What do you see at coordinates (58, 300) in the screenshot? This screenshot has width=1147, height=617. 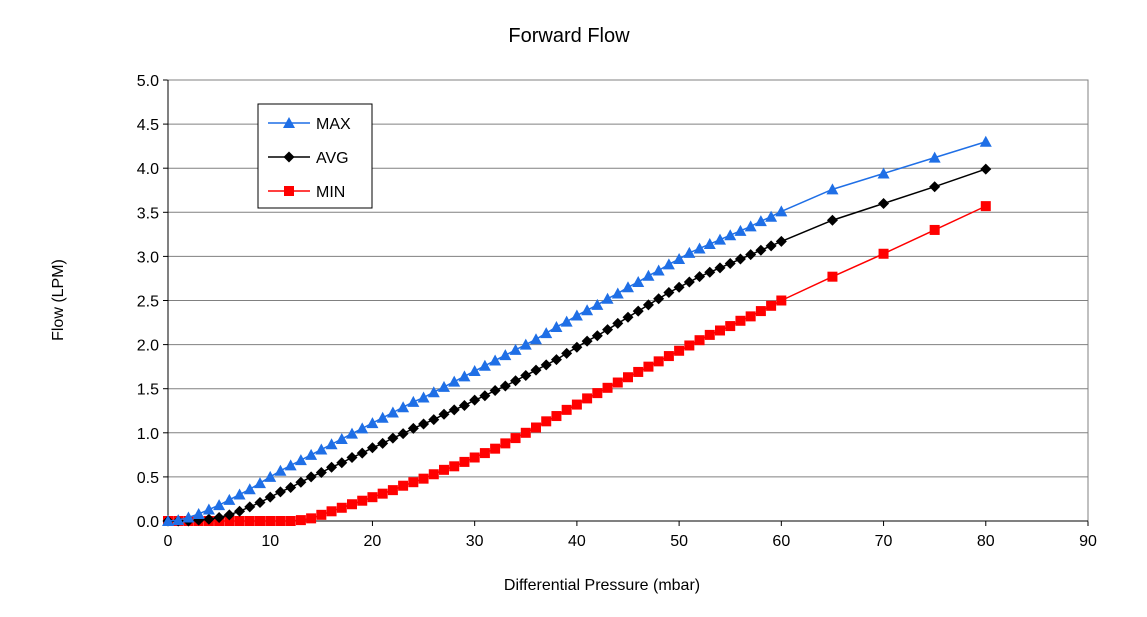 I see `y-axis-label: Flow (LPM)` at bounding box center [58, 300].